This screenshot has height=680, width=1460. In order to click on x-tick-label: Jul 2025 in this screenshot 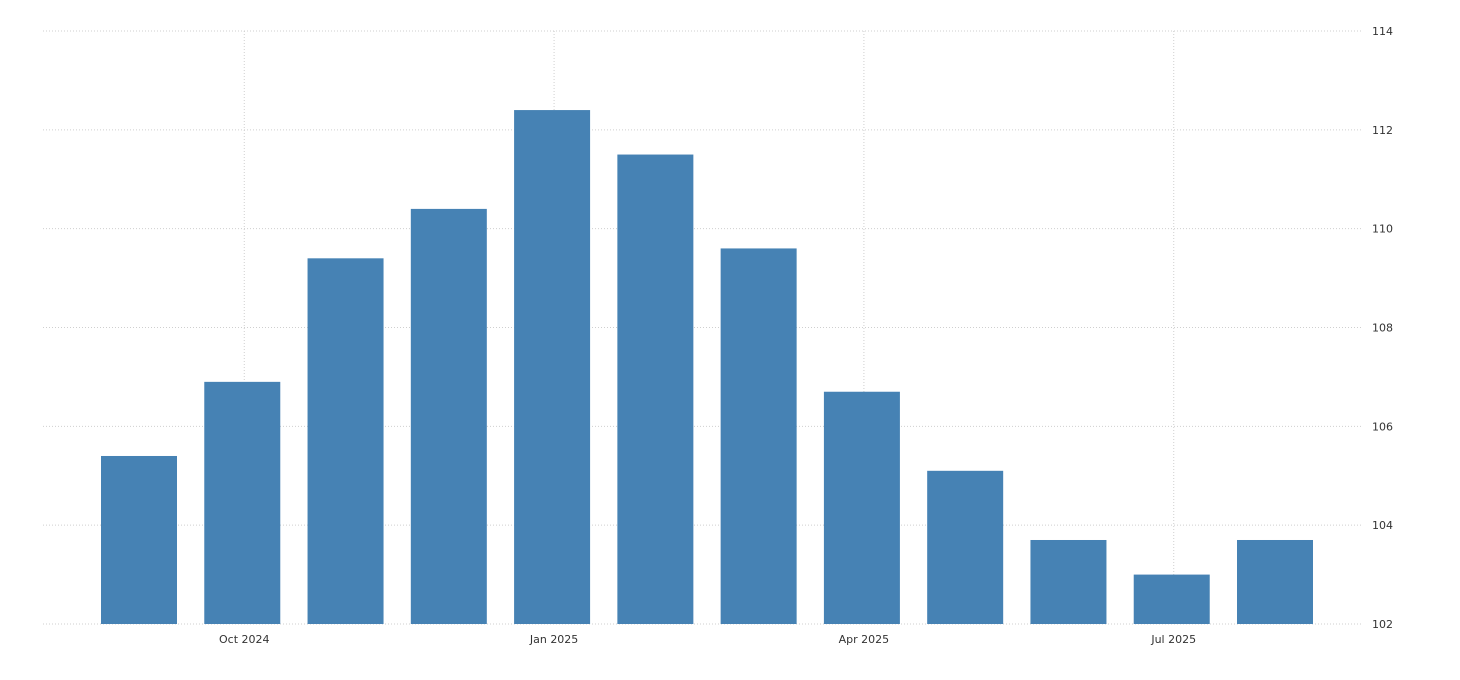, I will do `click(1173, 639)`.